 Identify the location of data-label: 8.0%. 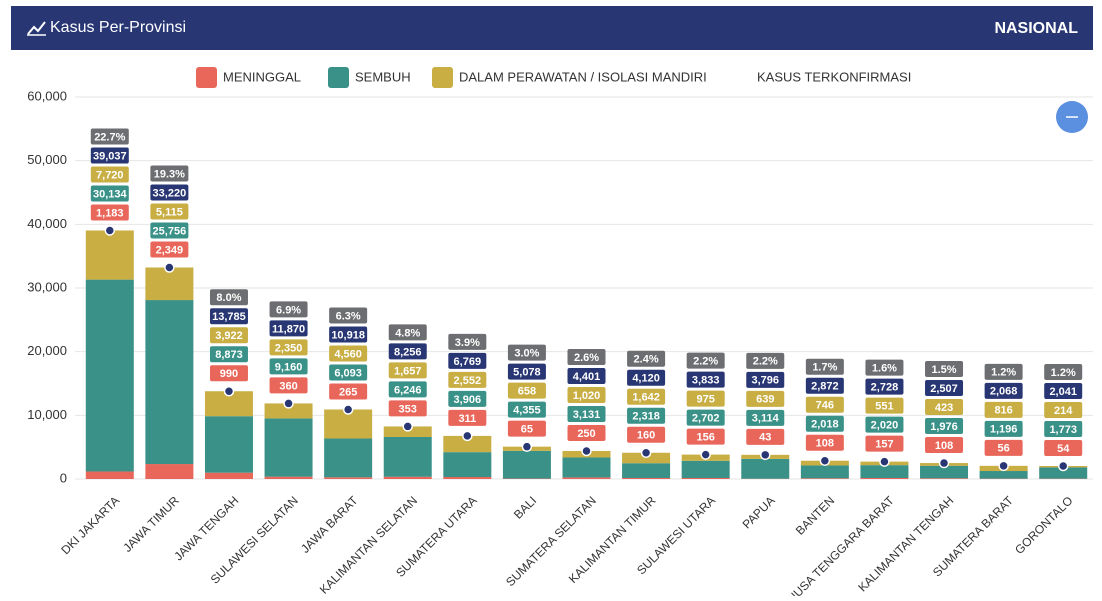
(228, 298).